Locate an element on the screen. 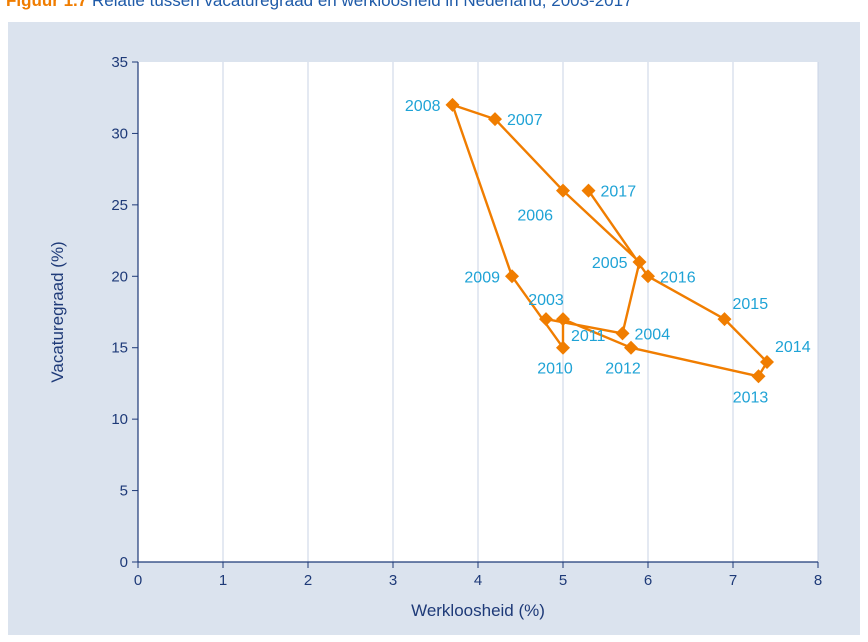 The height and width of the screenshot is (642, 868). y-tick-label: 15 is located at coordinates (119, 348).